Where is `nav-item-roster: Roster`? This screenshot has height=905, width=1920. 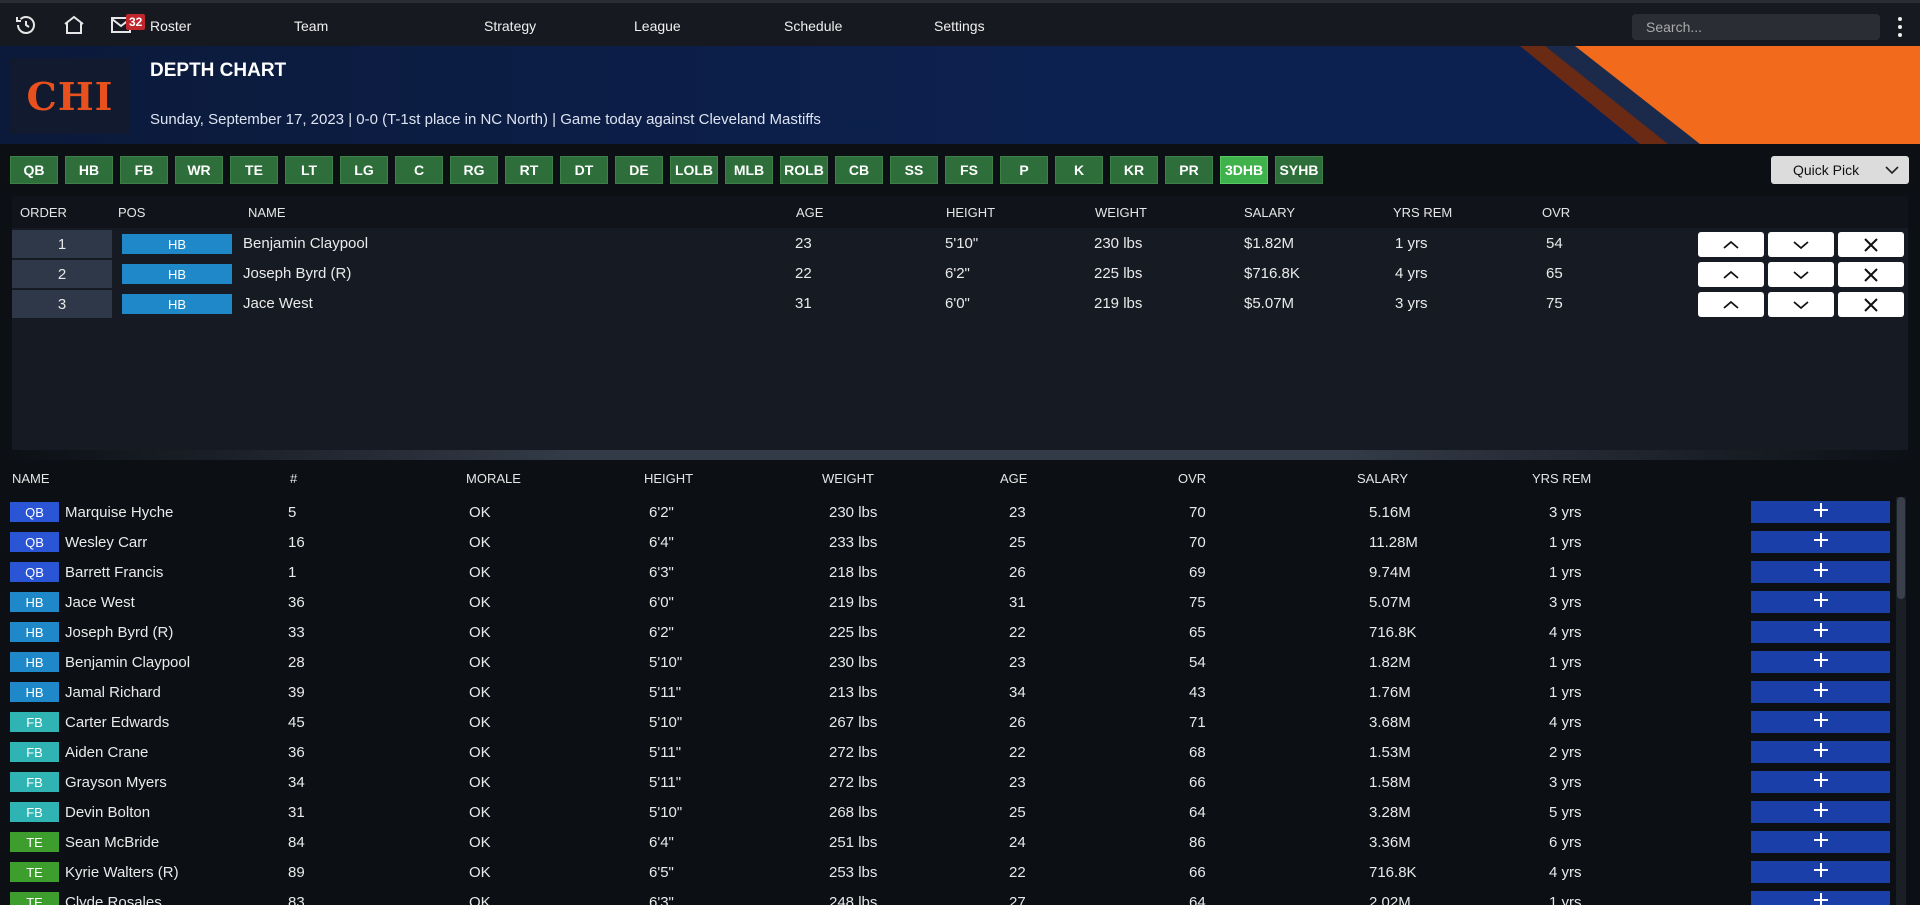
nav-item-roster: Roster is located at coordinates (171, 26).